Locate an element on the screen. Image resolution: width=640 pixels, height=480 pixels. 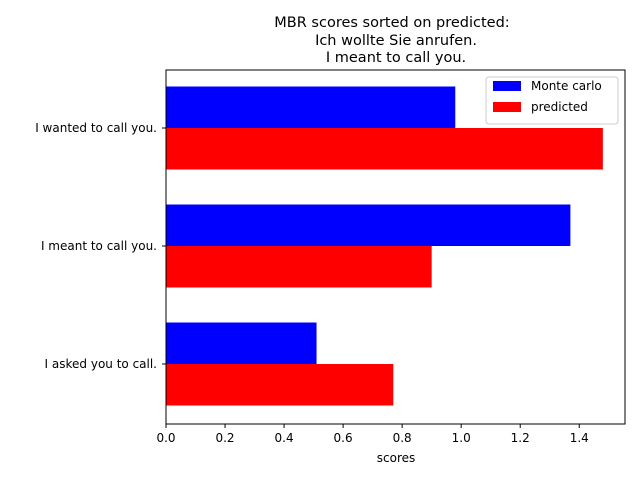
x-tick-label: 0.0 is located at coordinates (165, 438).